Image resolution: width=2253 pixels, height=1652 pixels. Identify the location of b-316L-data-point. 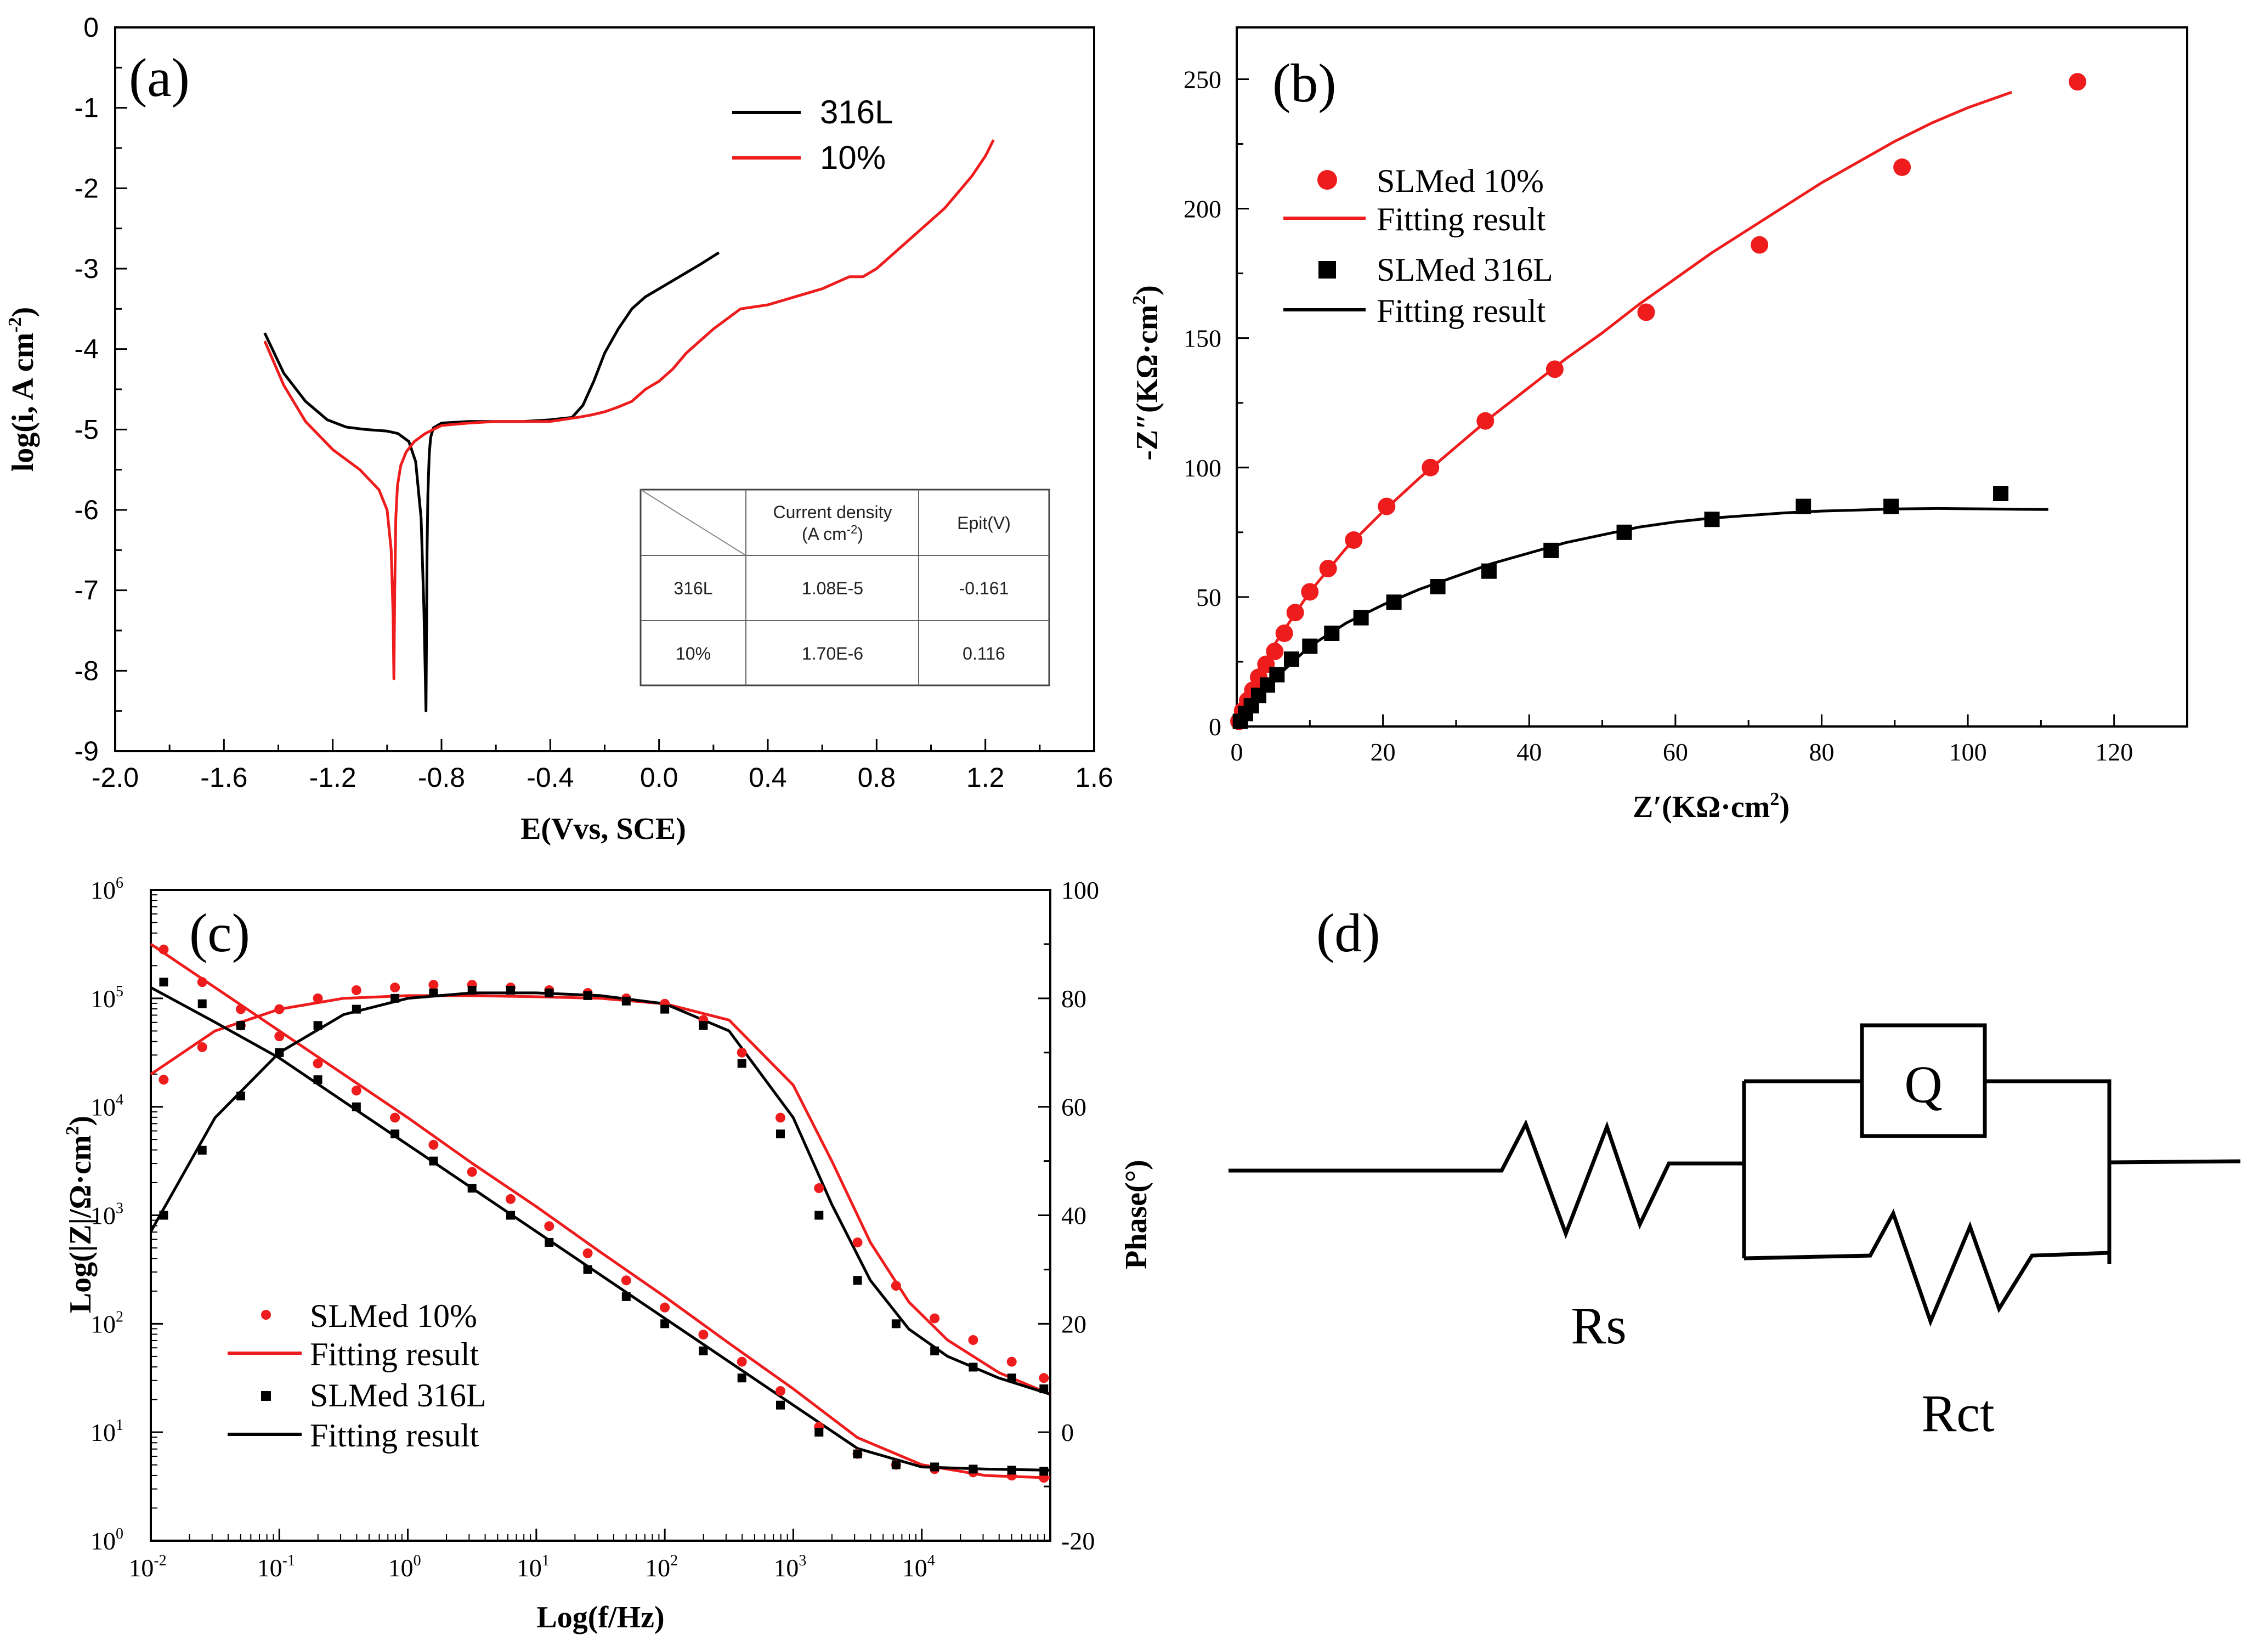
(1891, 506).